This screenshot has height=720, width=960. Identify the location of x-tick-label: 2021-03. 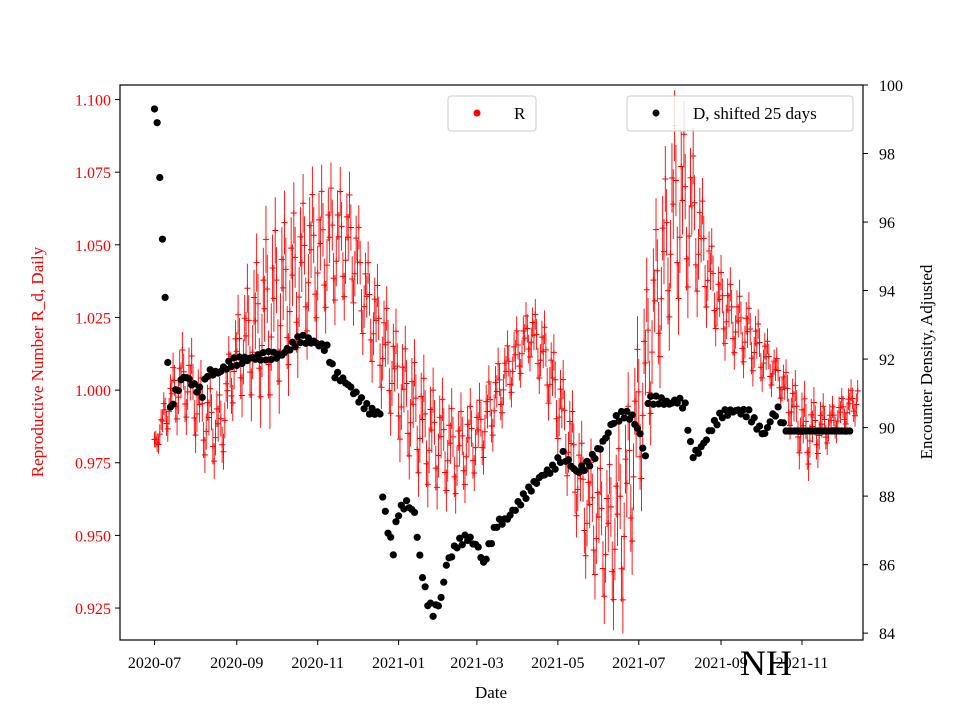
(476, 663).